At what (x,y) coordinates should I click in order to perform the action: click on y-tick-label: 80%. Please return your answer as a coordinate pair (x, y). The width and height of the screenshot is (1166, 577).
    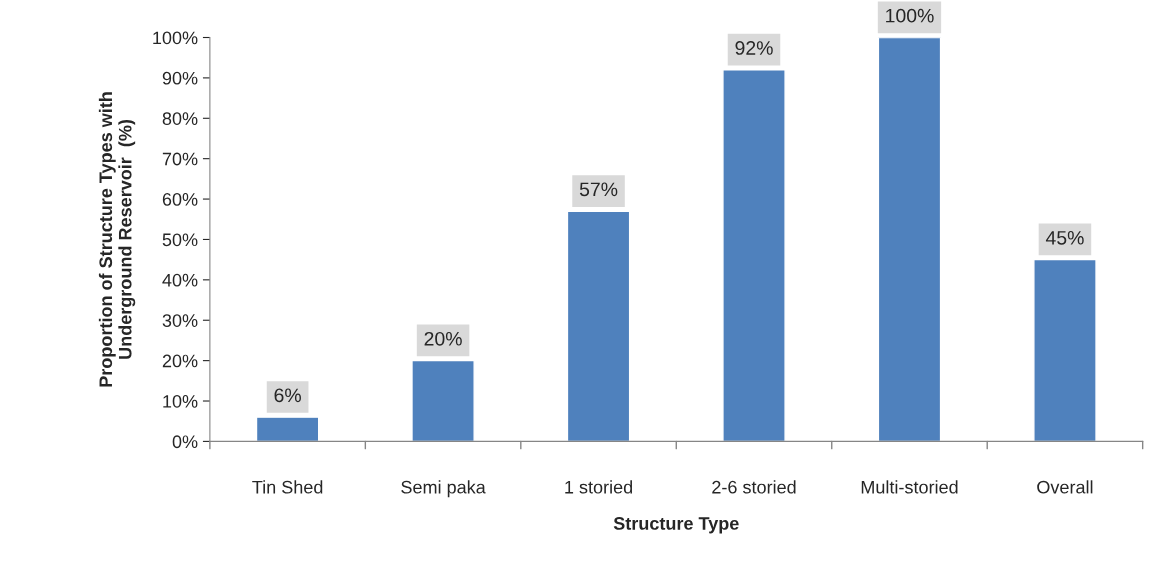
    Looking at the image, I should click on (180, 119).